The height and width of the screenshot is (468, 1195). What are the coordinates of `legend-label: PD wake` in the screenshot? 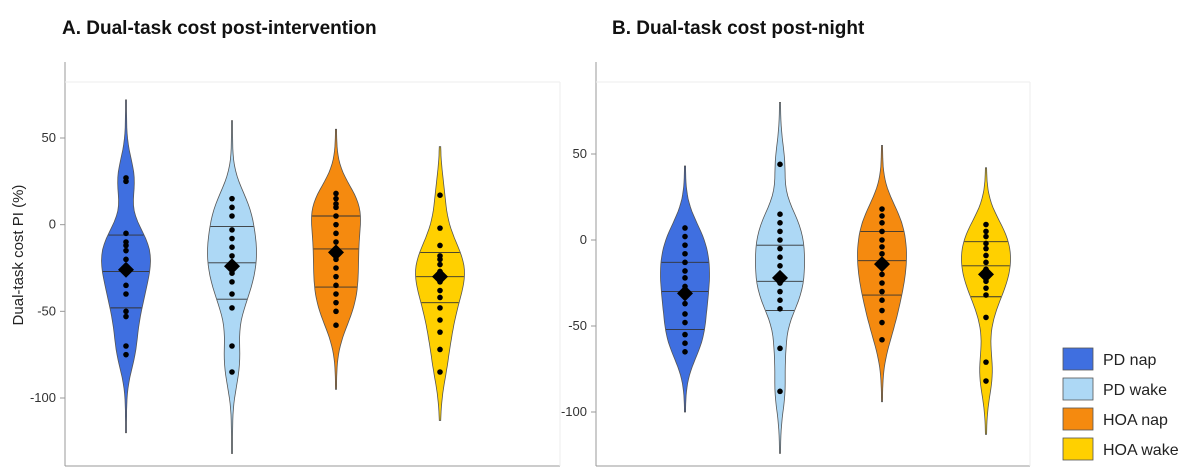 It's located at (1135, 390).